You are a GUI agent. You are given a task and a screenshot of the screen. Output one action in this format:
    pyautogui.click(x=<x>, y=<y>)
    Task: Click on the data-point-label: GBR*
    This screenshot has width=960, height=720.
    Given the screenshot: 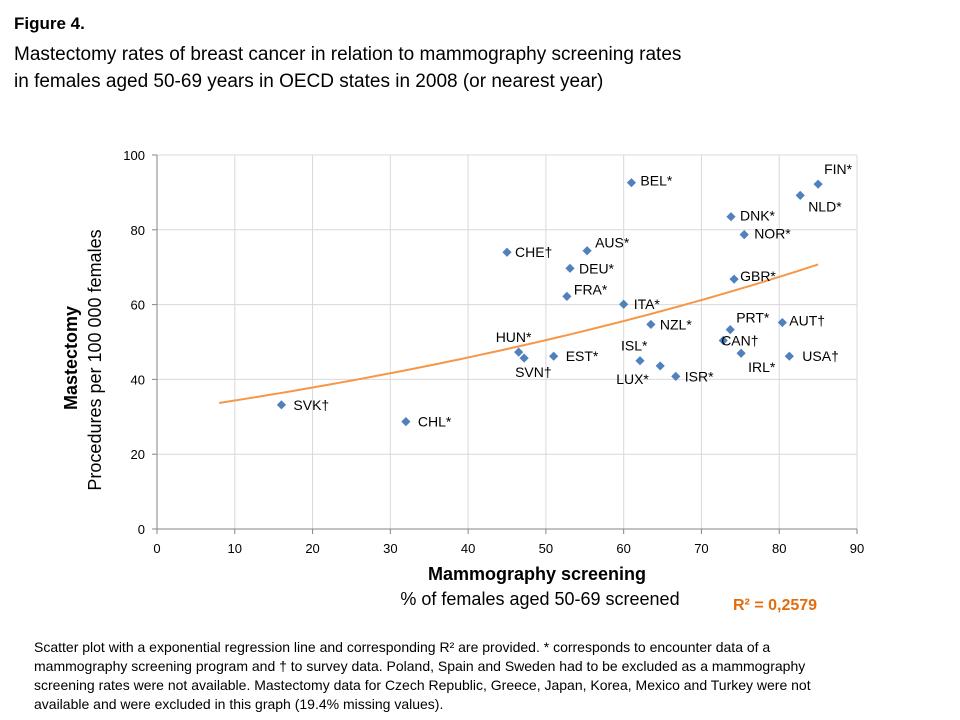 What is the action you would take?
    pyautogui.click(x=758, y=276)
    